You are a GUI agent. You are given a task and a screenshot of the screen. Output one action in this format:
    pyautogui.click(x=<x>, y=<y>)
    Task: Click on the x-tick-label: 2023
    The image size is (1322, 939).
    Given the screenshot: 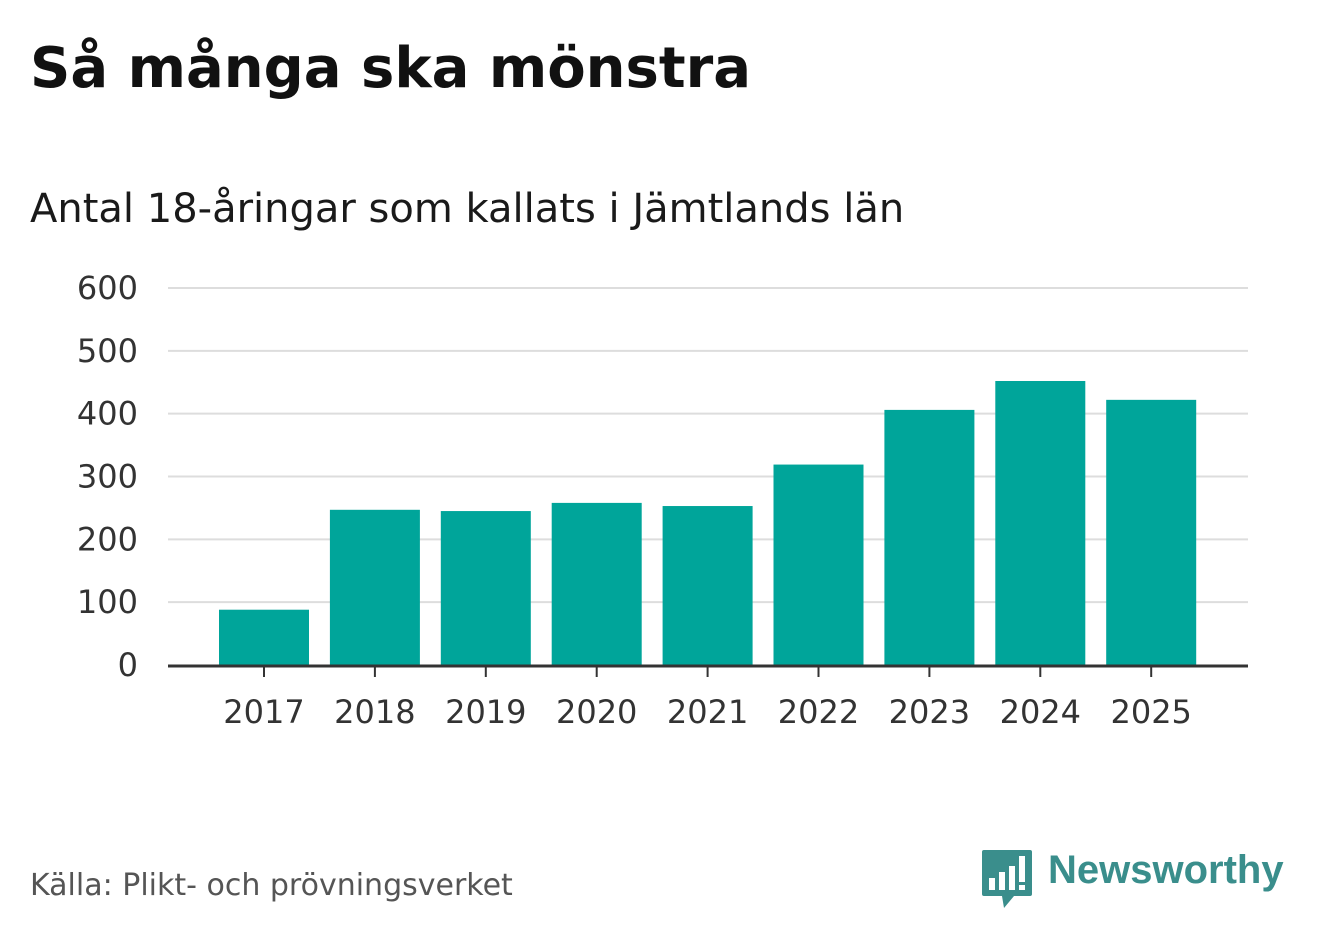 What is the action you would take?
    pyautogui.click(x=929, y=712)
    